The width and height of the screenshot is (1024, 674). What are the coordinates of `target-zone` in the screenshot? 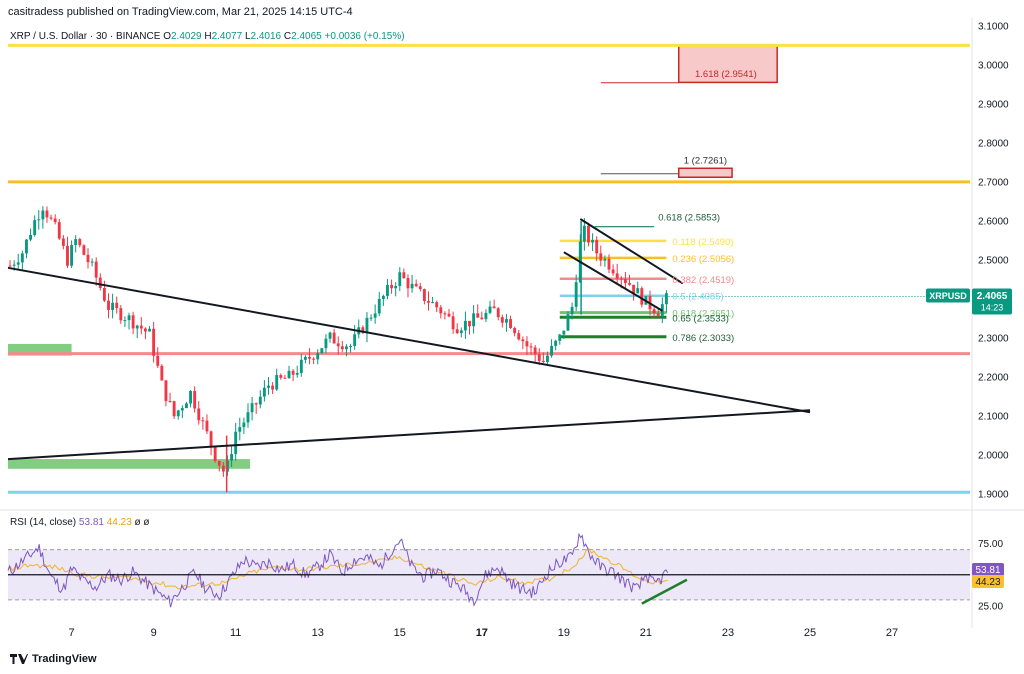 It's located at (705, 173).